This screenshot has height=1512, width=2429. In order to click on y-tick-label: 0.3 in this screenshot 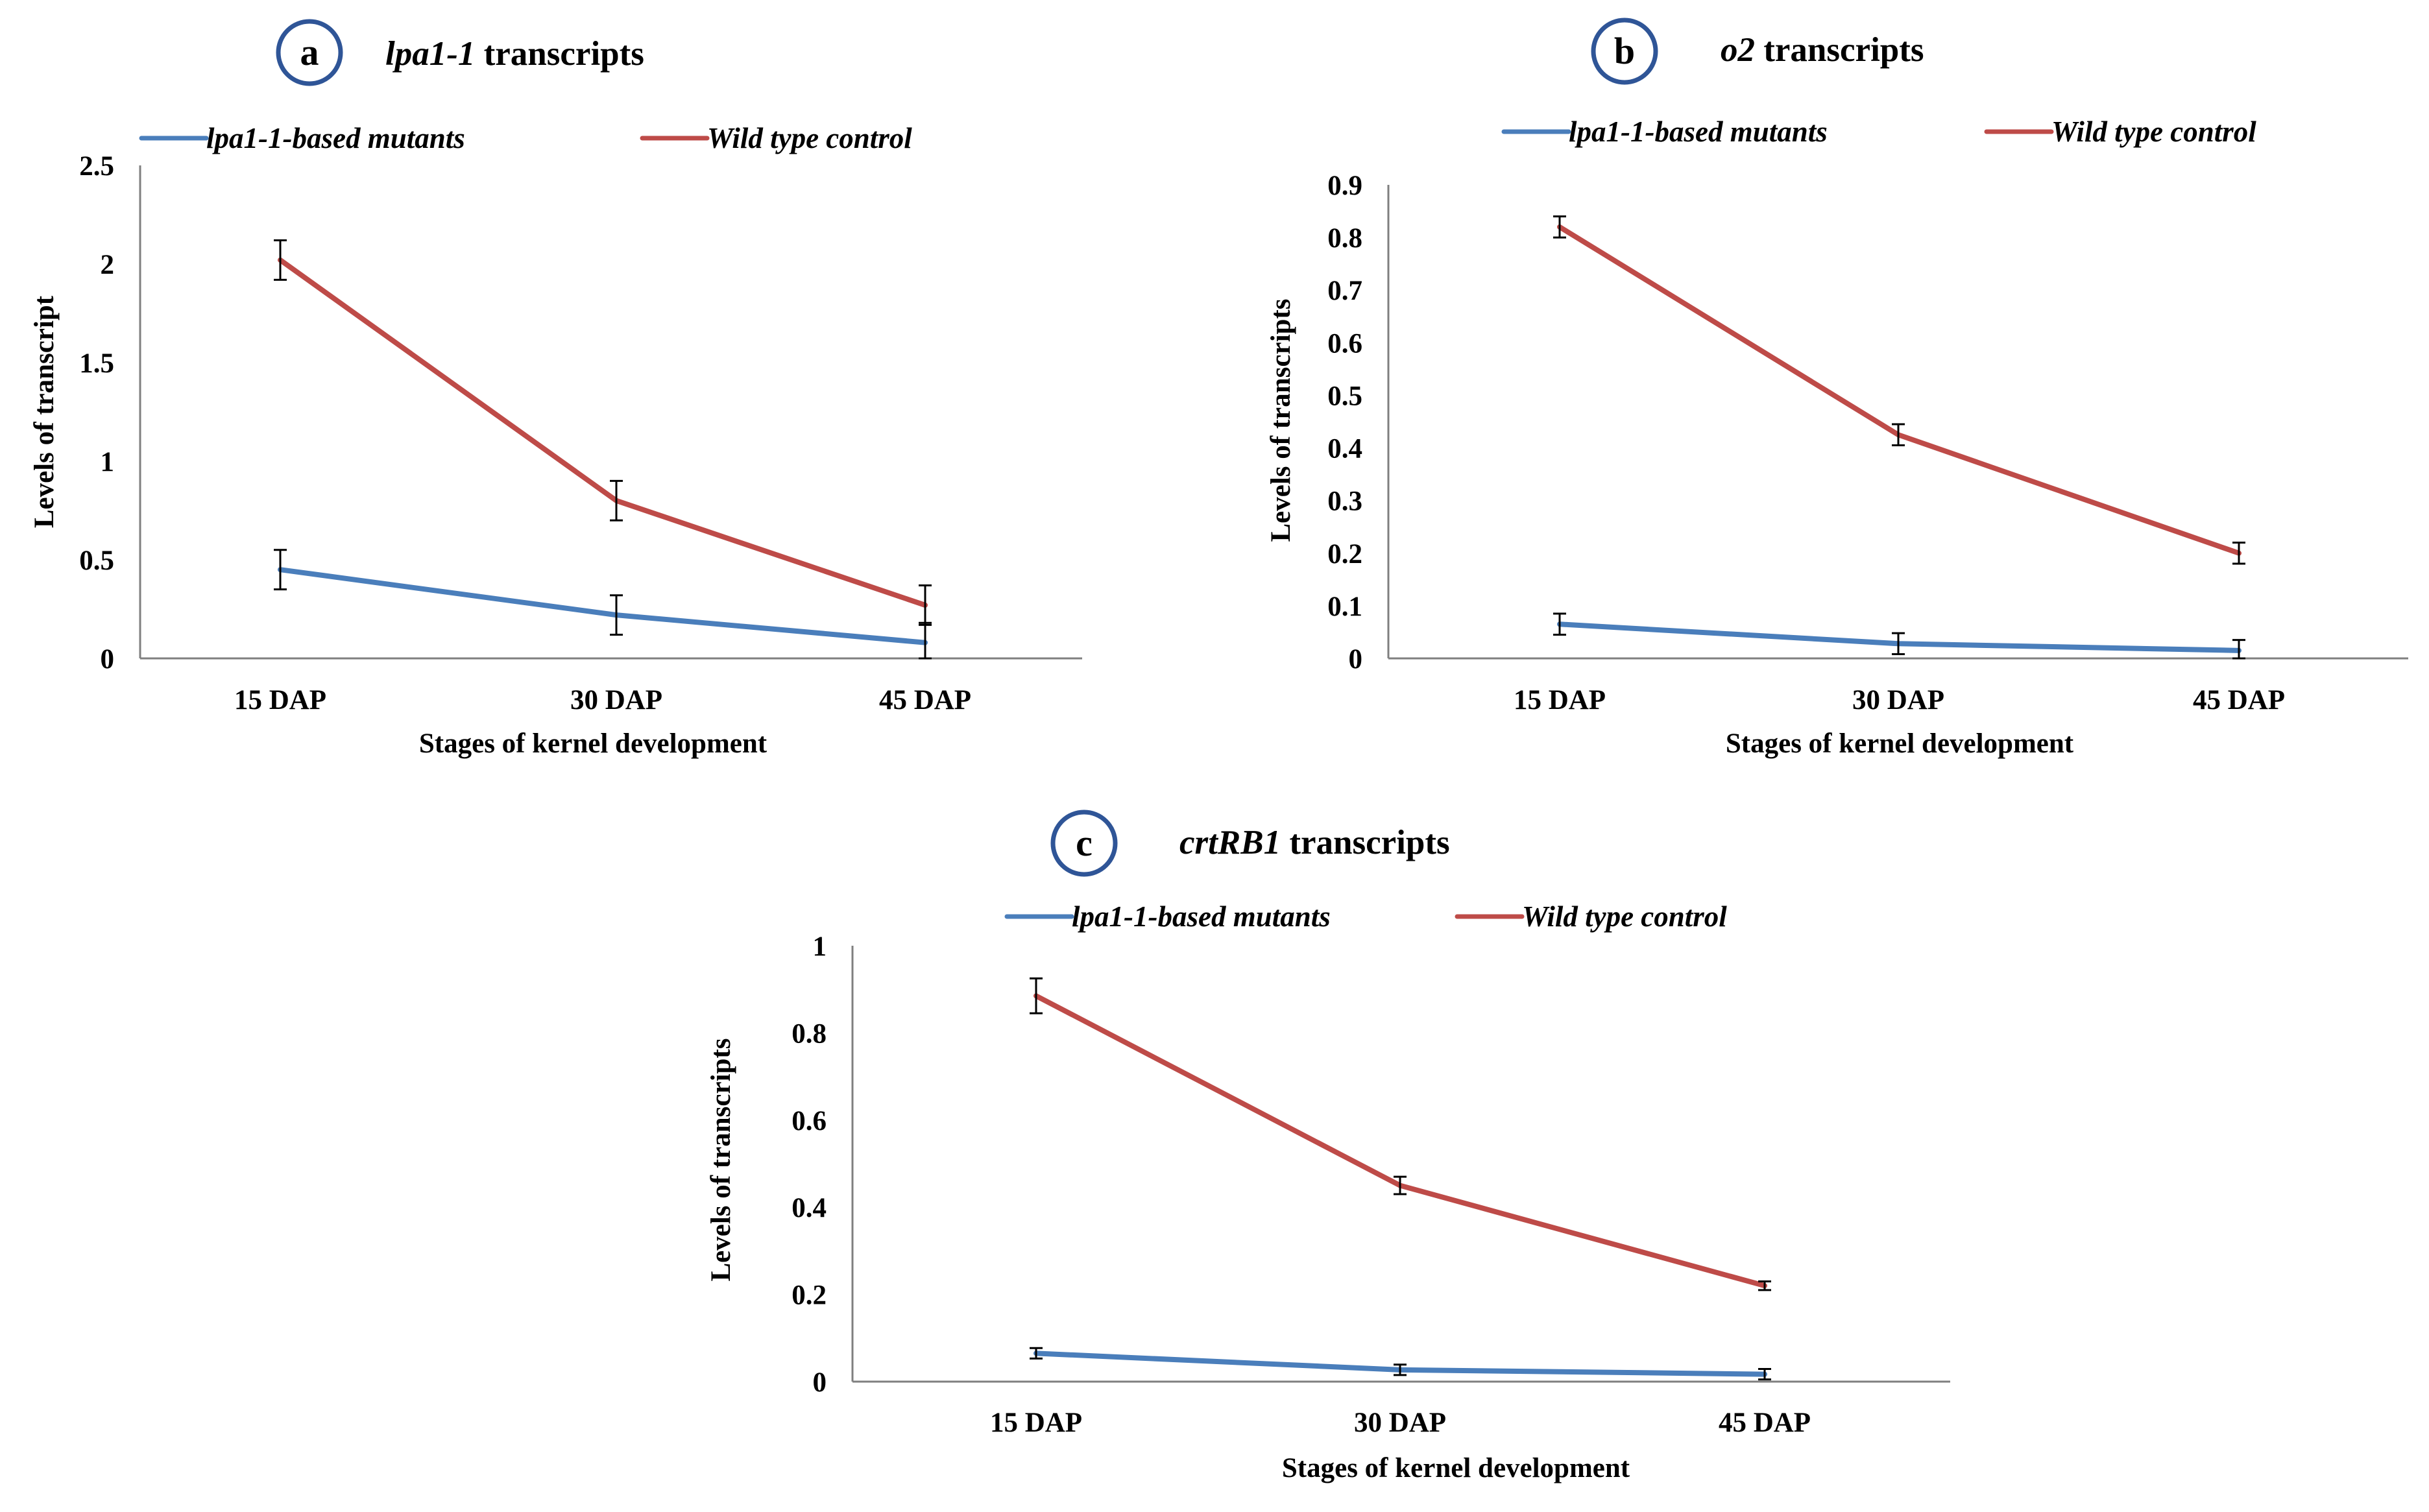, I will do `click(1344, 502)`.